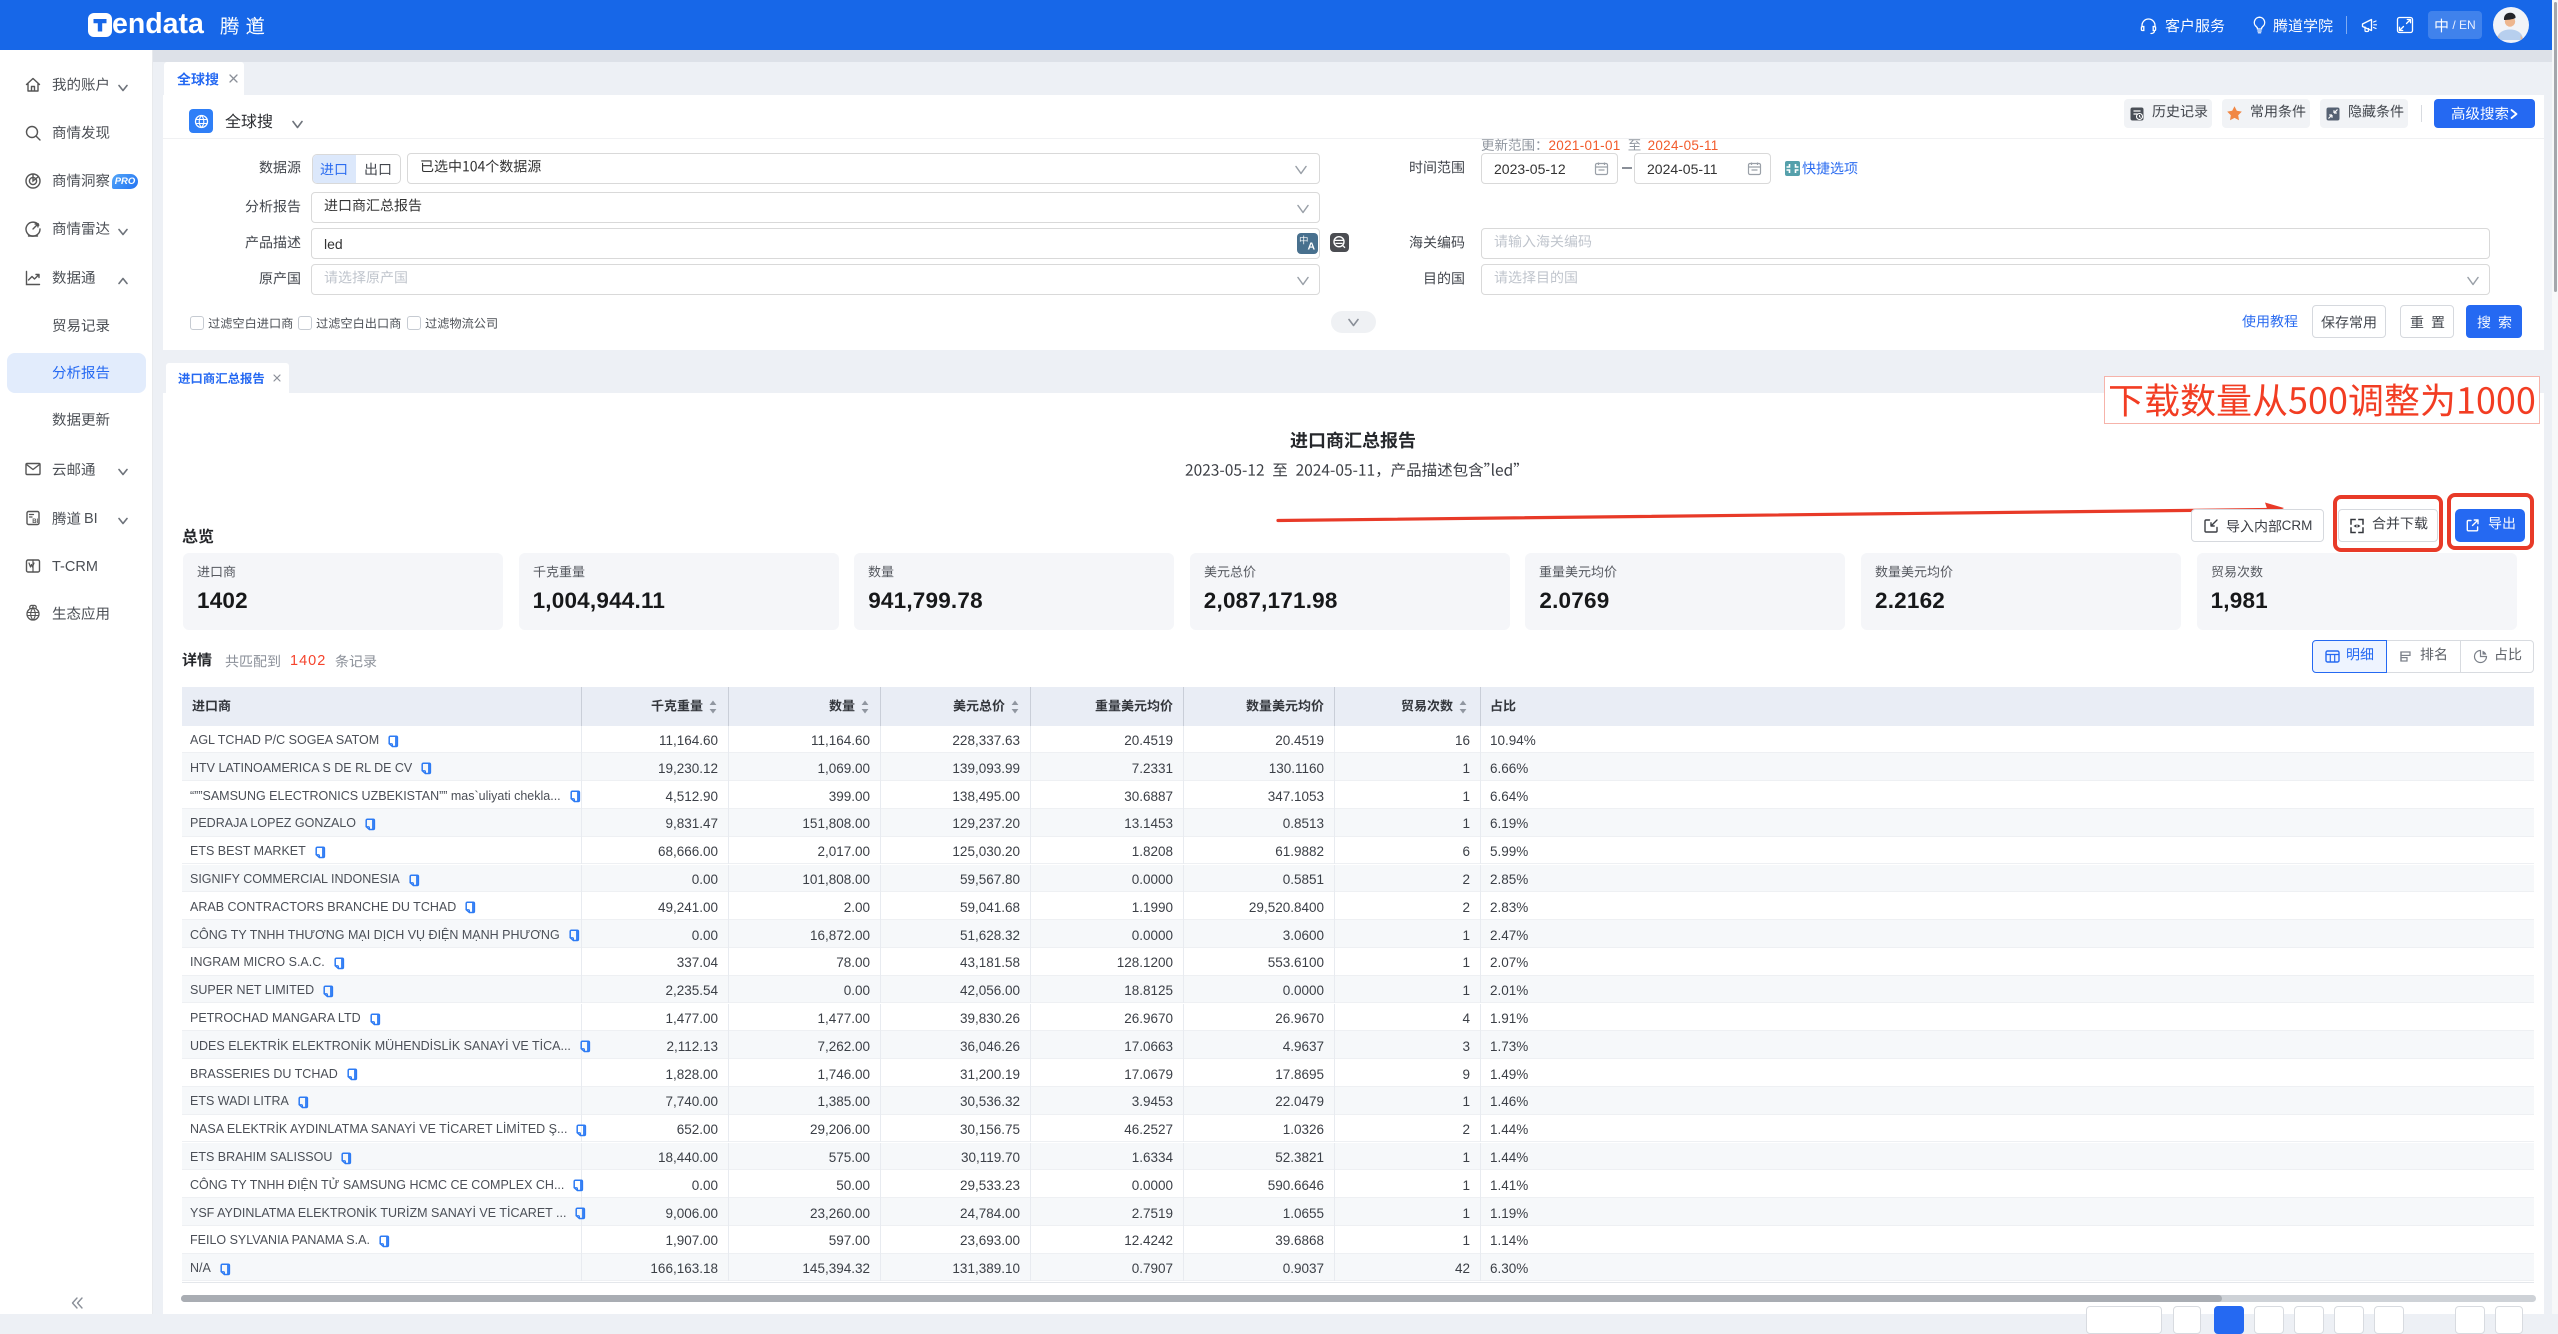 This screenshot has width=2558, height=1334. Describe the element at coordinates (1312, 247) in the screenshot. I see `svg-text: A` at that location.